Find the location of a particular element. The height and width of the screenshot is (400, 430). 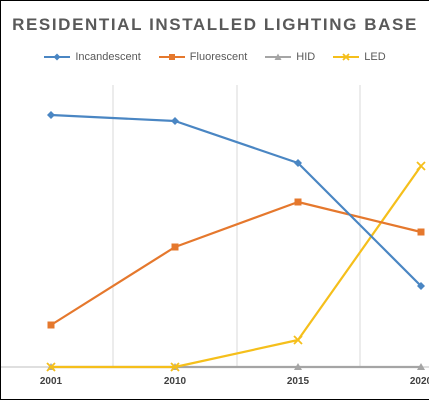

x-tick-label: 2020 is located at coordinates (419, 381).